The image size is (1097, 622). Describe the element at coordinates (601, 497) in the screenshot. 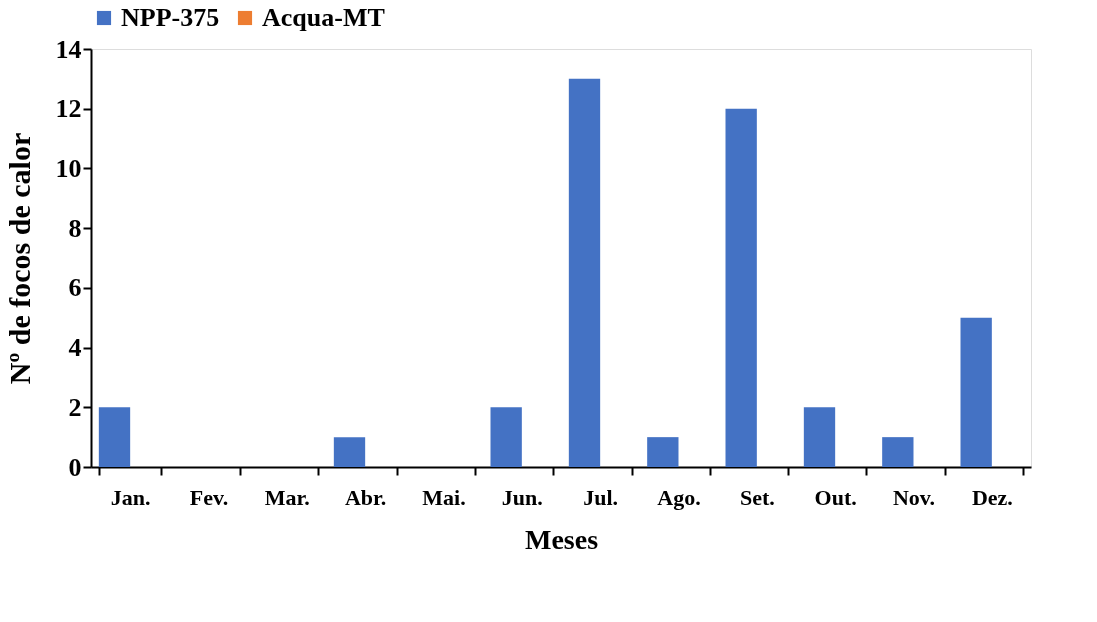

I see `x-tick-label: Jul.` at that location.